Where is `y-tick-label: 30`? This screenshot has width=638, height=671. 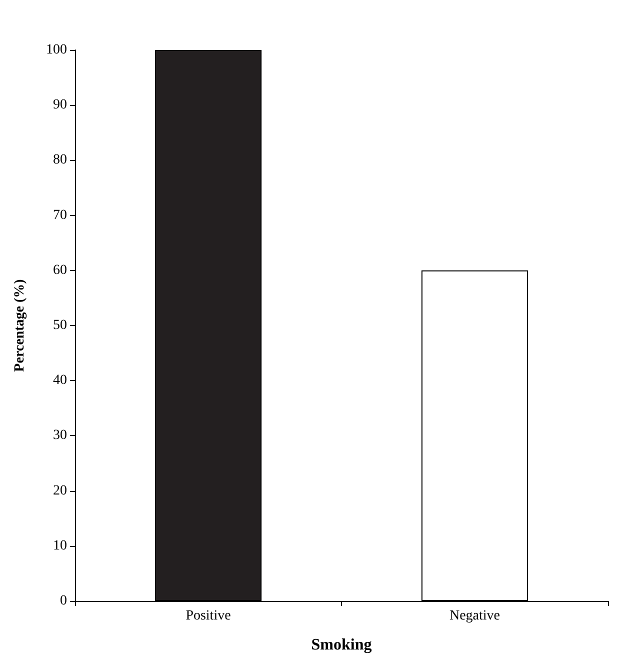
y-tick-label: 30 is located at coordinates (60, 436).